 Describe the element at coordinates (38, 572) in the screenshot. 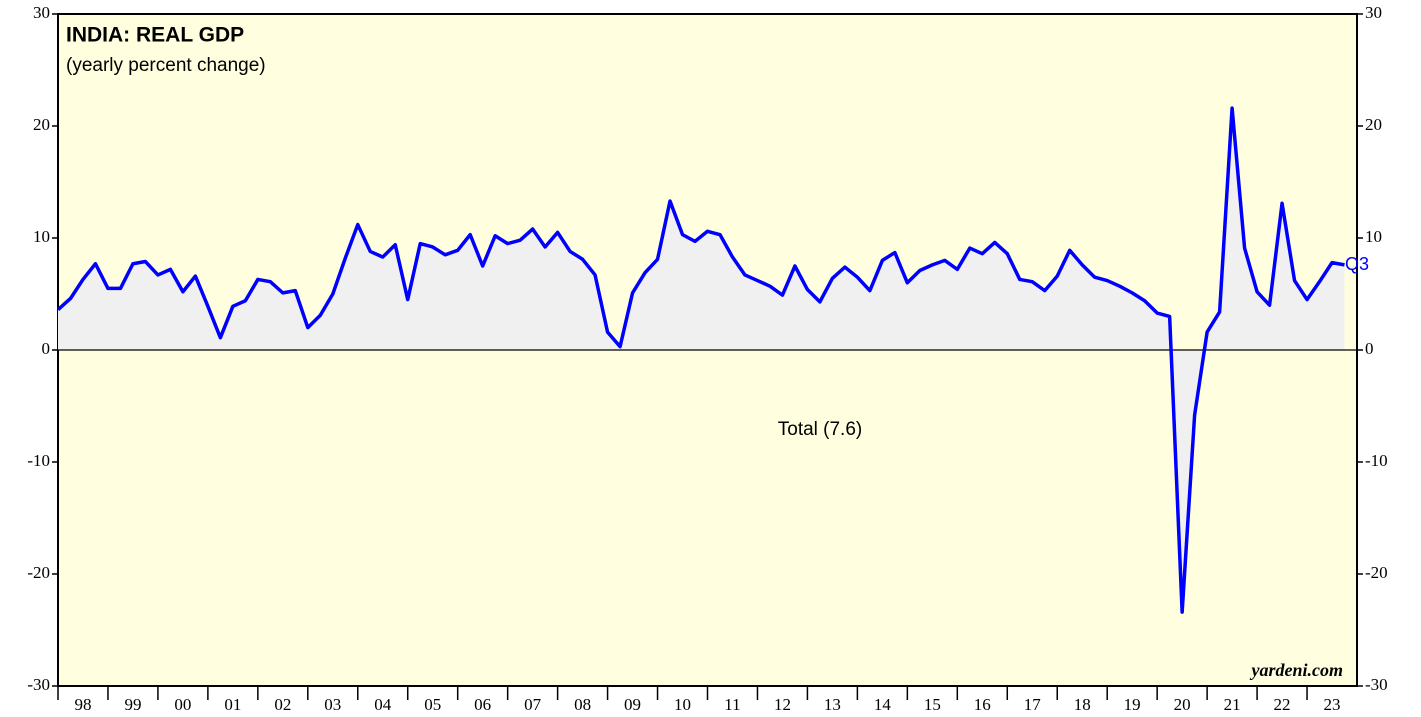

I see `y-tick-label: -20` at that location.